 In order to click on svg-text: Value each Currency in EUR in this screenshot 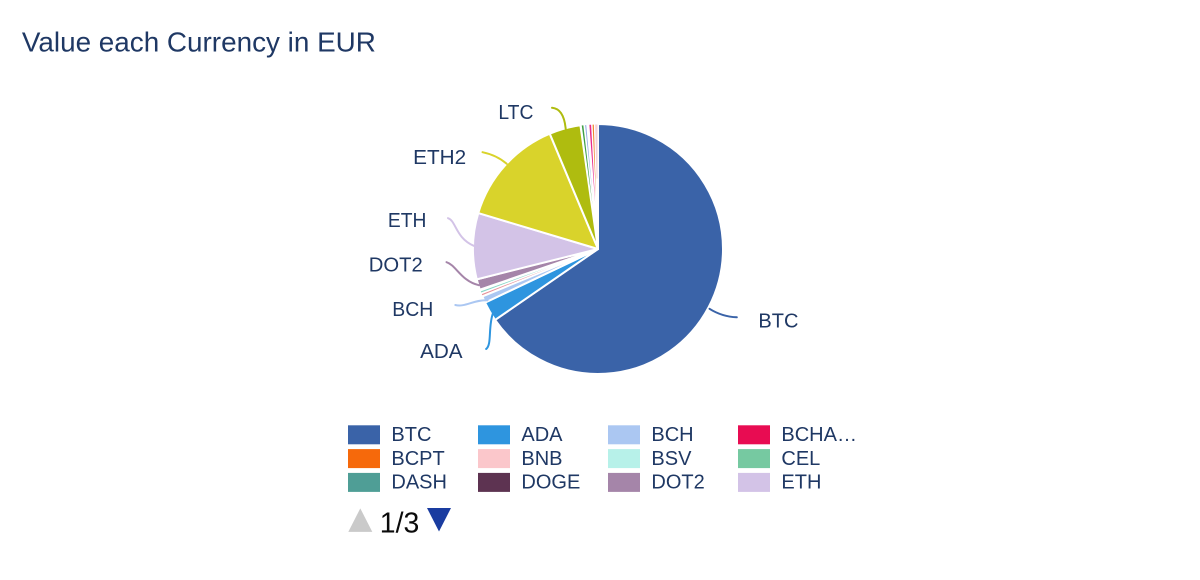, I will do `click(199, 41)`.